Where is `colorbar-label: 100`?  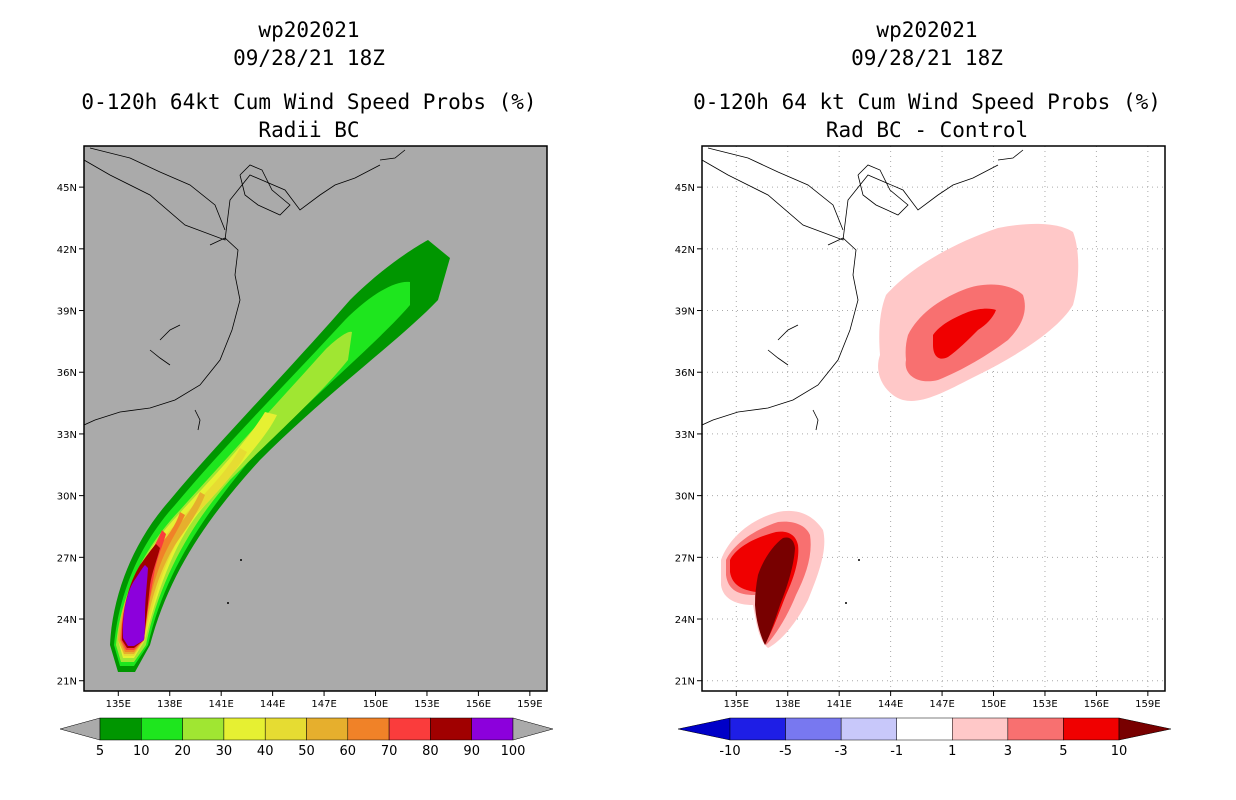
colorbar-label: 100 is located at coordinates (513, 751).